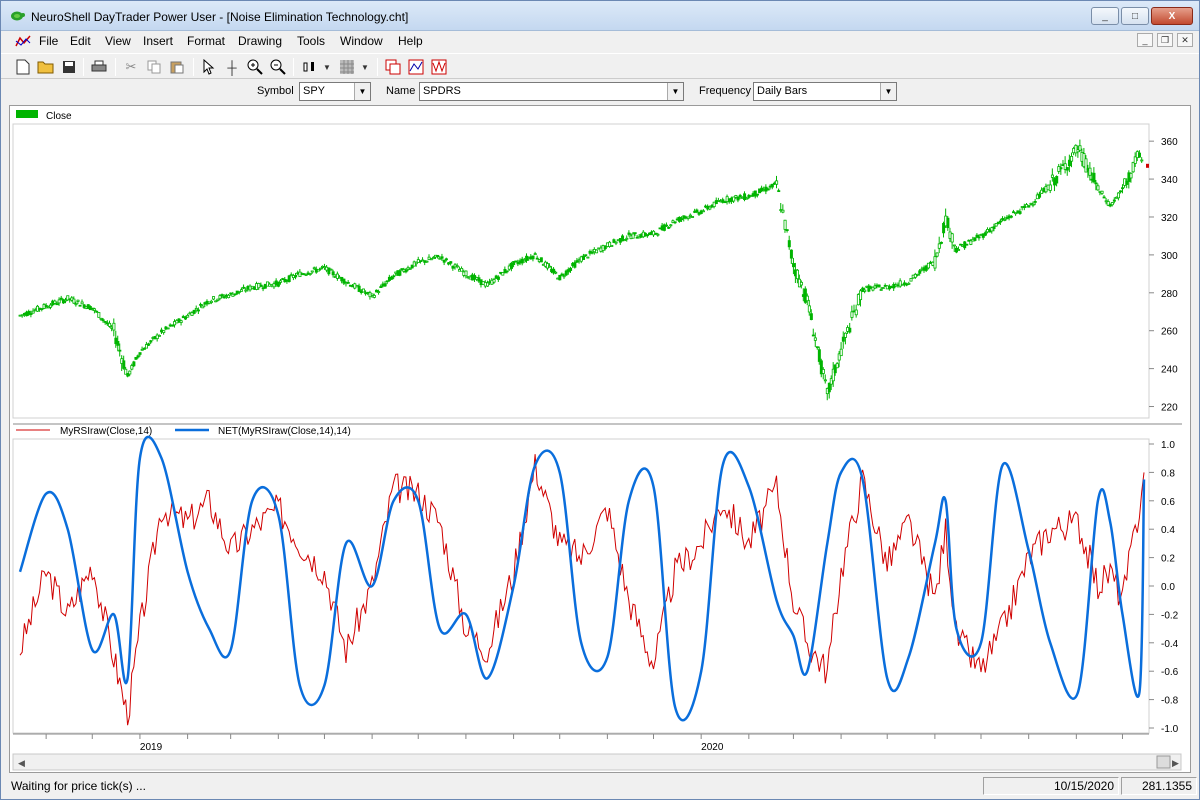  What do you see at coordinates (1168, 445) in the screenshot?
I see `indicator-tick-label: 1.0` at bounding box center [1168, 445].